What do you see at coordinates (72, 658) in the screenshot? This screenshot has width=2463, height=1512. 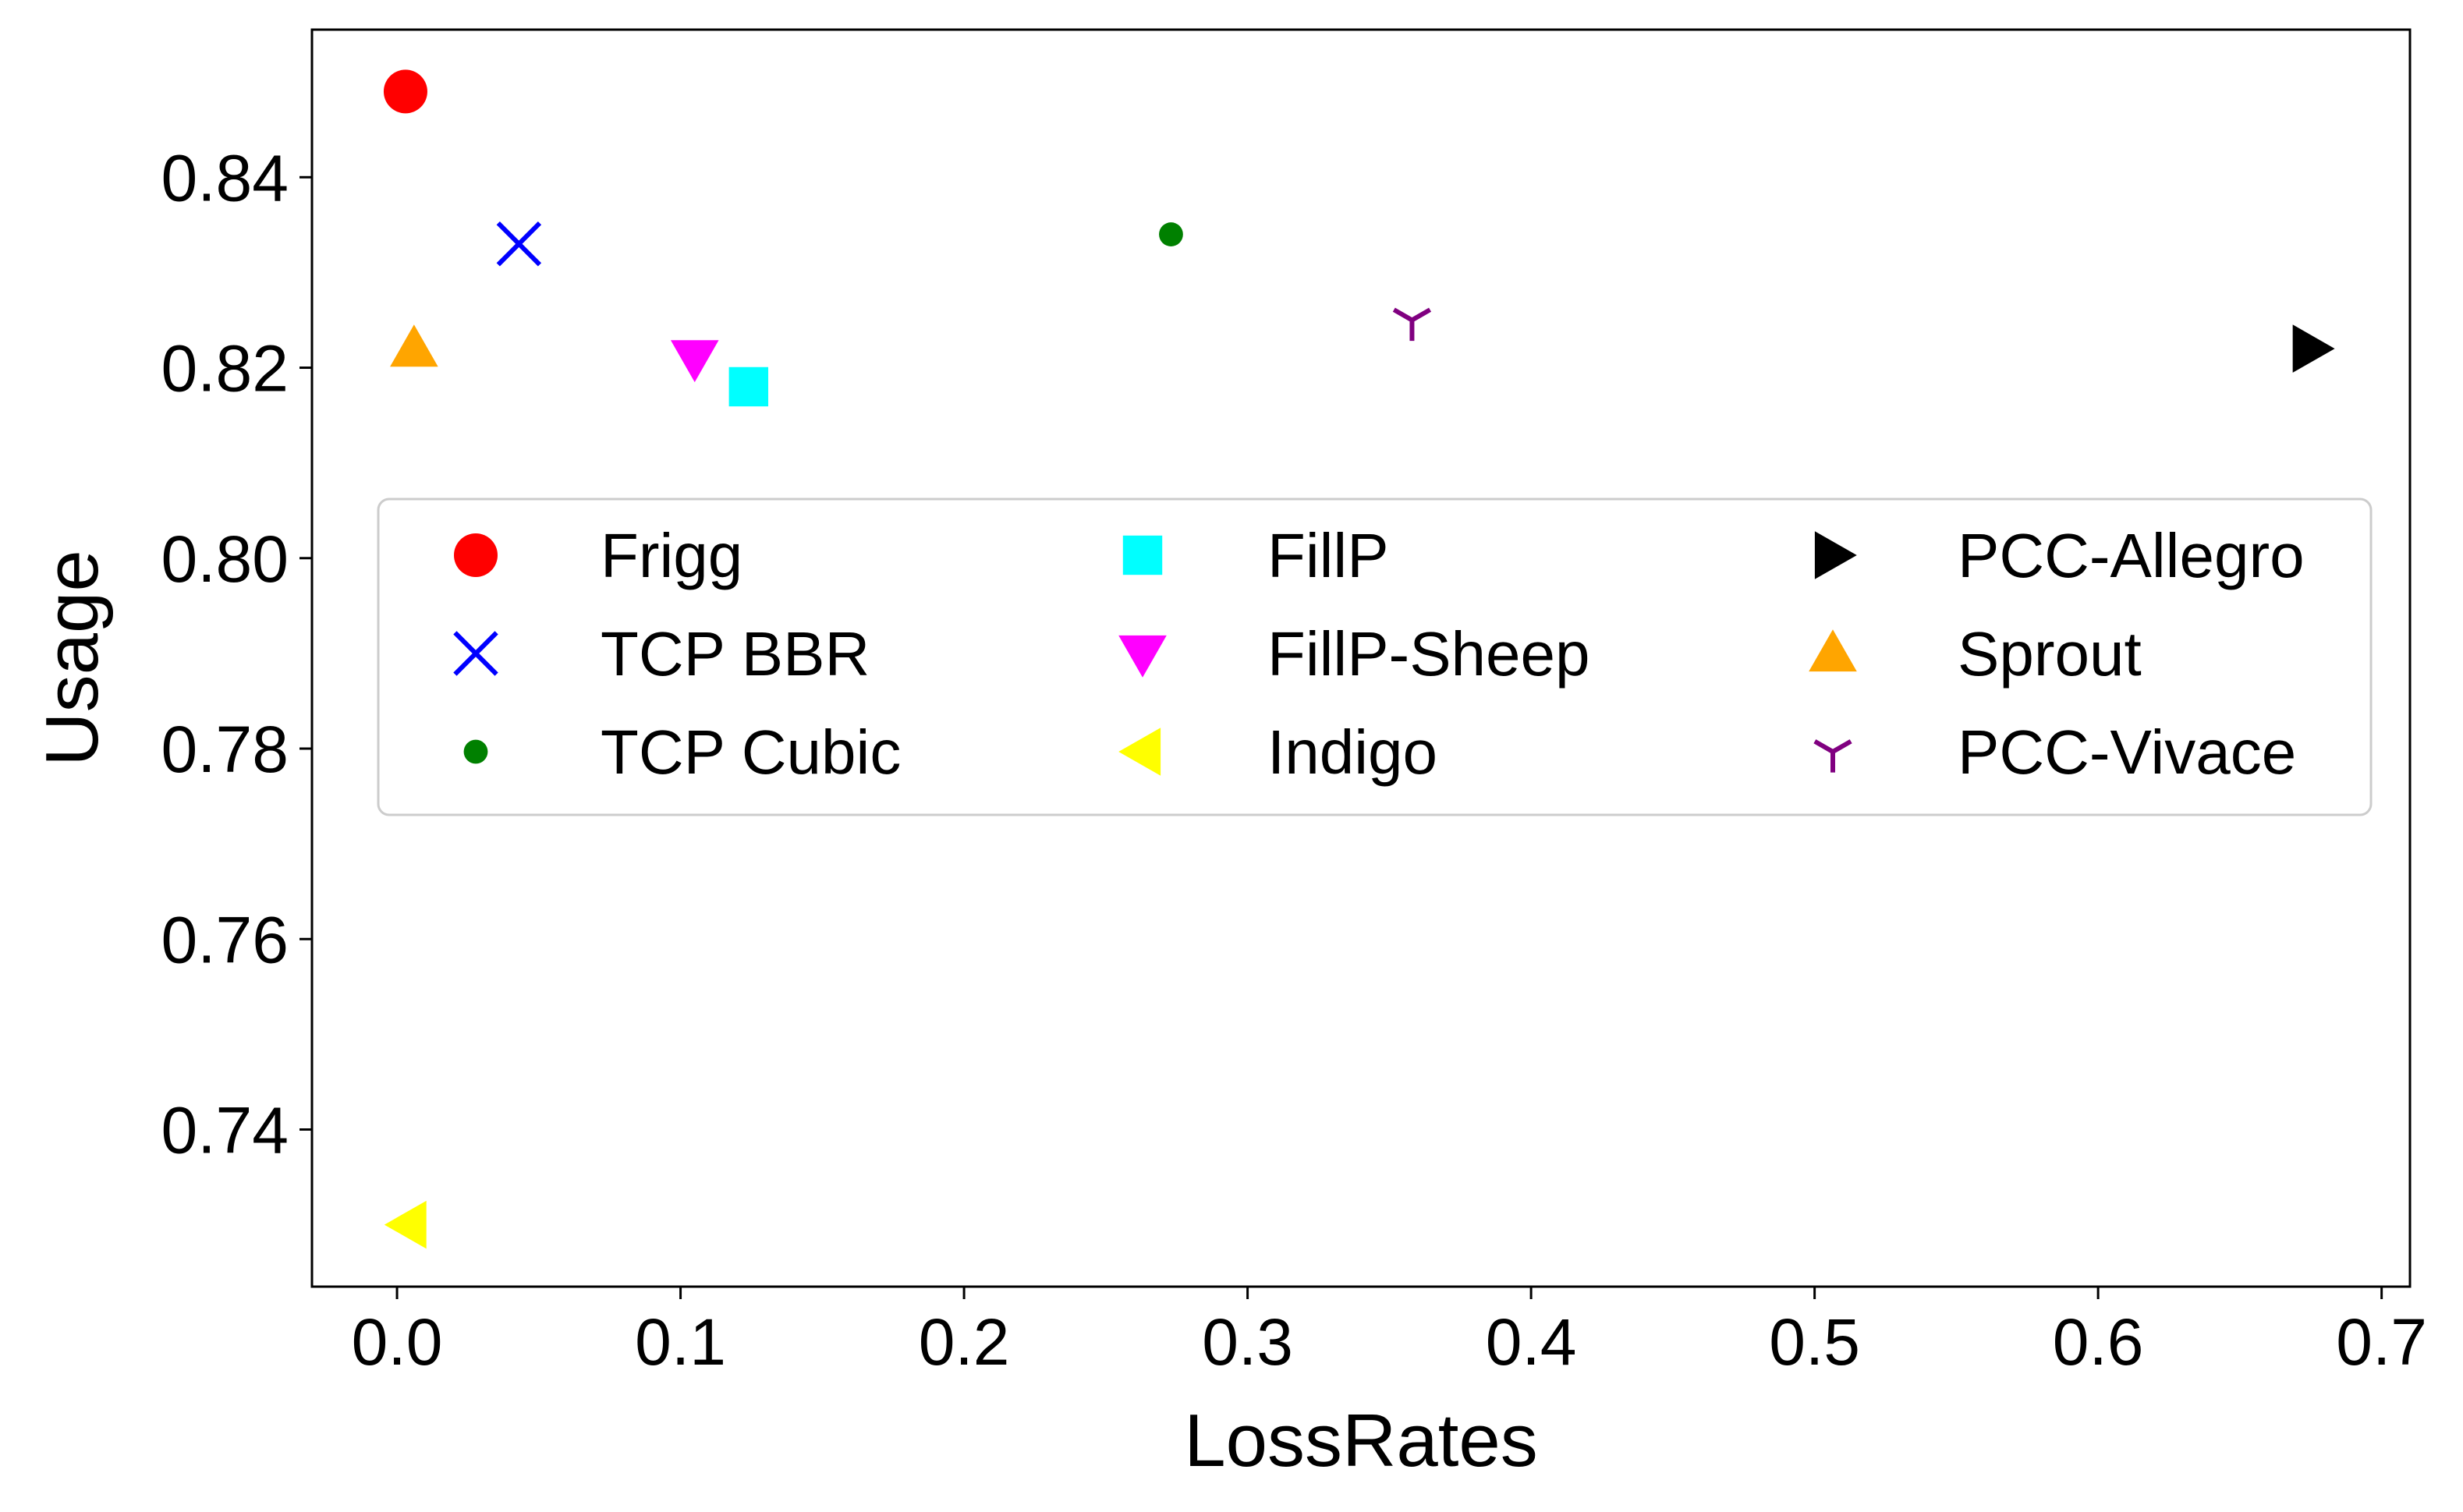 I see `y-axis-title: Usage` at bounding box center [72, 658].